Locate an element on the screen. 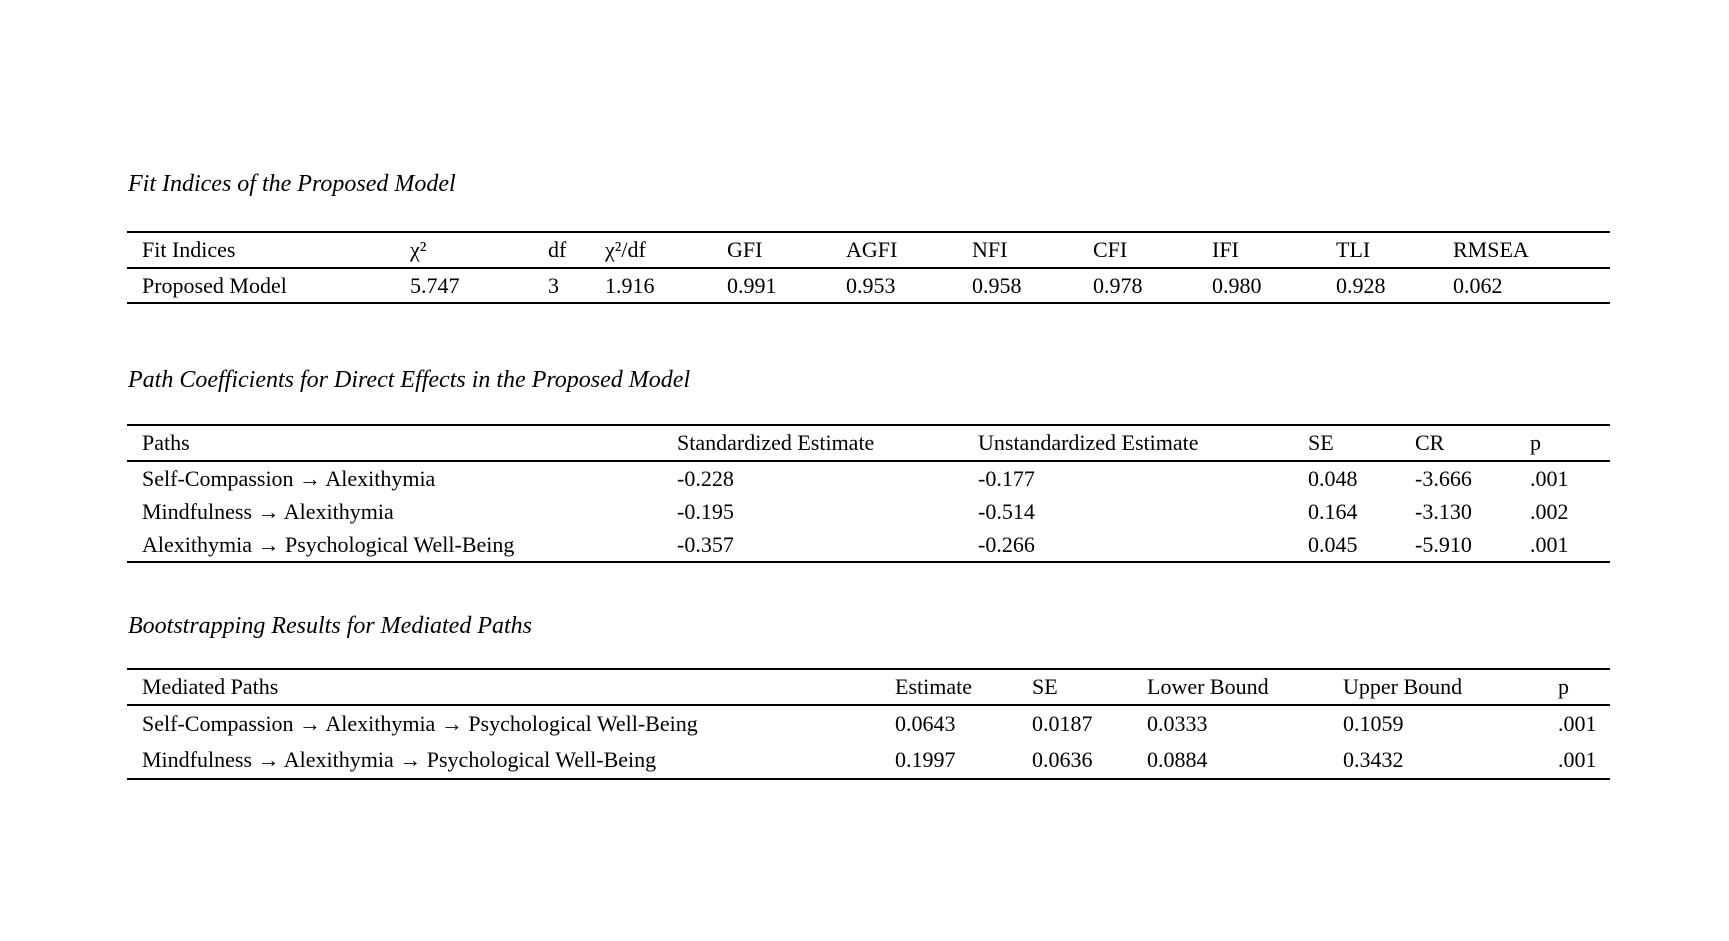 The height and width of the screenshot is (941, 1729). table-cell: 0.045 is located at coordinates (1333, 544).